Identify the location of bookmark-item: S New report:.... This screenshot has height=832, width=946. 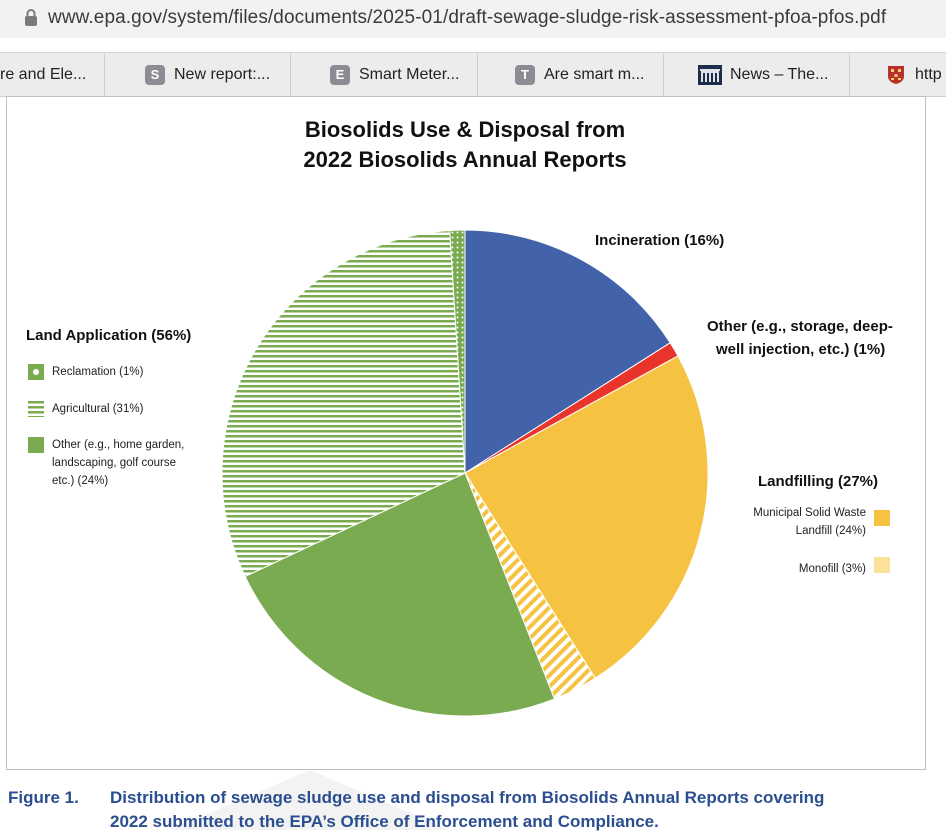
(198, 74).